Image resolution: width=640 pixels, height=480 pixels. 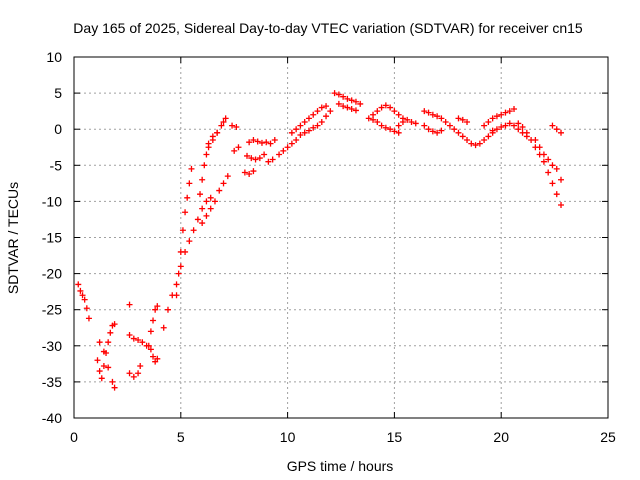 What do you see at coordinates (54, 57) in the screenshot?
I see `y-tick-label: 10` at bounding box center [54, 57].